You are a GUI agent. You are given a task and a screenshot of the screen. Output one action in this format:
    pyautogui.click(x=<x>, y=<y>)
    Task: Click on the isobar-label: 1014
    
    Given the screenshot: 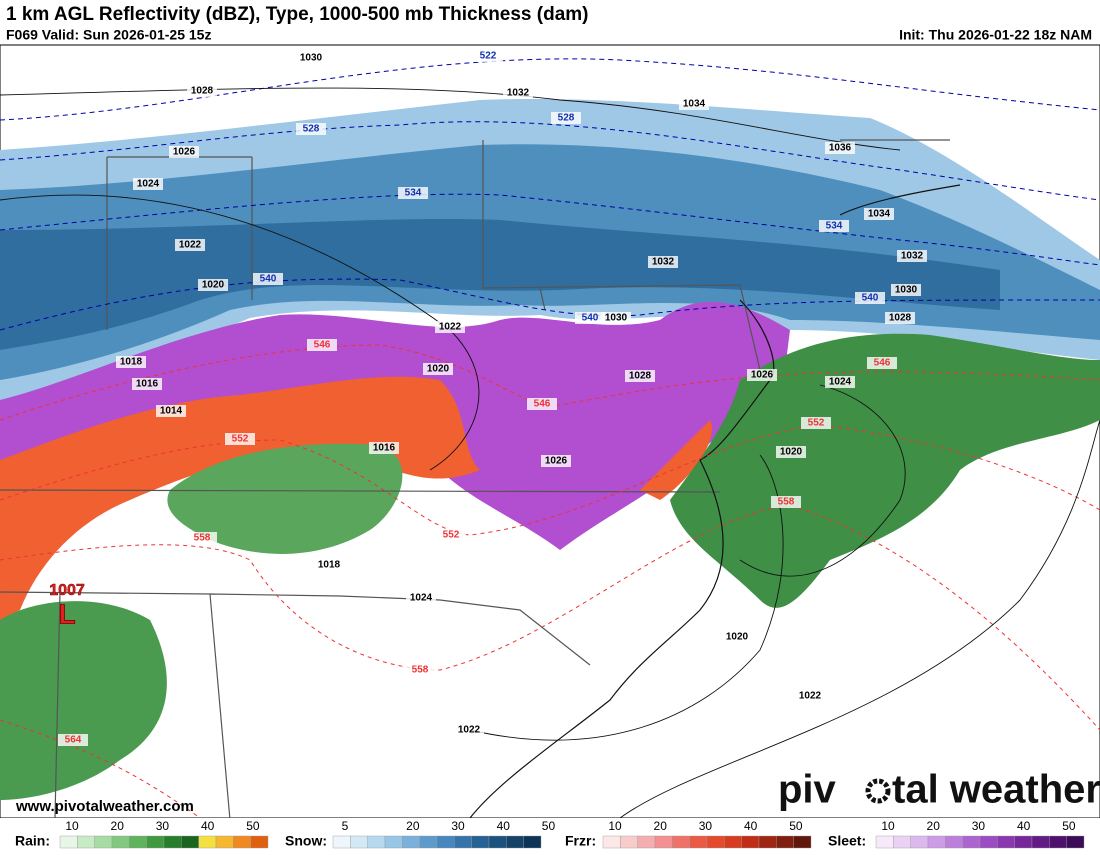 What is the action you would take?
    pyautogui.click(x=171, y=411)
    